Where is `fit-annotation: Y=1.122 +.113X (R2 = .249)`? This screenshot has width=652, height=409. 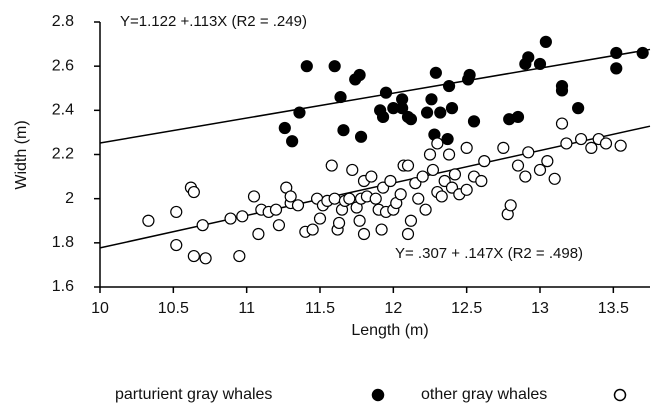 fit-annotation: Y=1.122 +.113X (R2 = .249) is located at coordinates (213, 21).